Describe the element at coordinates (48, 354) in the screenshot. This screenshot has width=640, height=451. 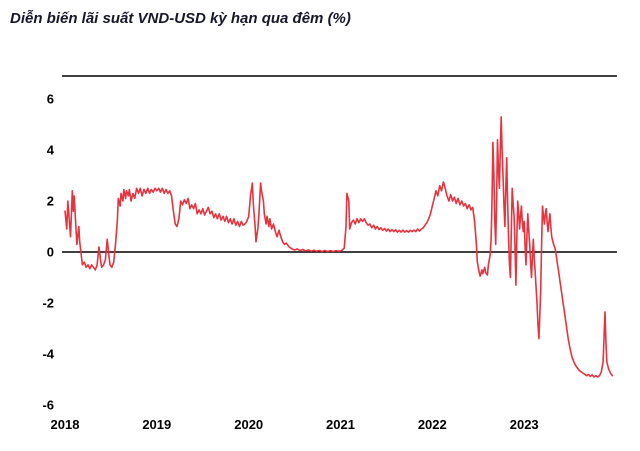
I see `y-axis-tick-label: -4` at that location.